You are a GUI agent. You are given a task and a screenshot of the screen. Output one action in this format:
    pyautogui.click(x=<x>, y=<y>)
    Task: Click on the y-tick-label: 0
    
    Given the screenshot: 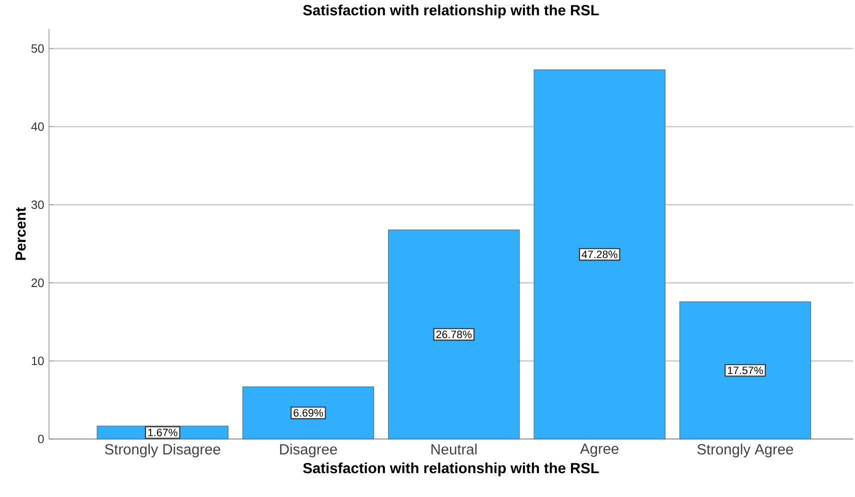 What is the action you would take?
    pyautogui.click(x=41, y=439)
    